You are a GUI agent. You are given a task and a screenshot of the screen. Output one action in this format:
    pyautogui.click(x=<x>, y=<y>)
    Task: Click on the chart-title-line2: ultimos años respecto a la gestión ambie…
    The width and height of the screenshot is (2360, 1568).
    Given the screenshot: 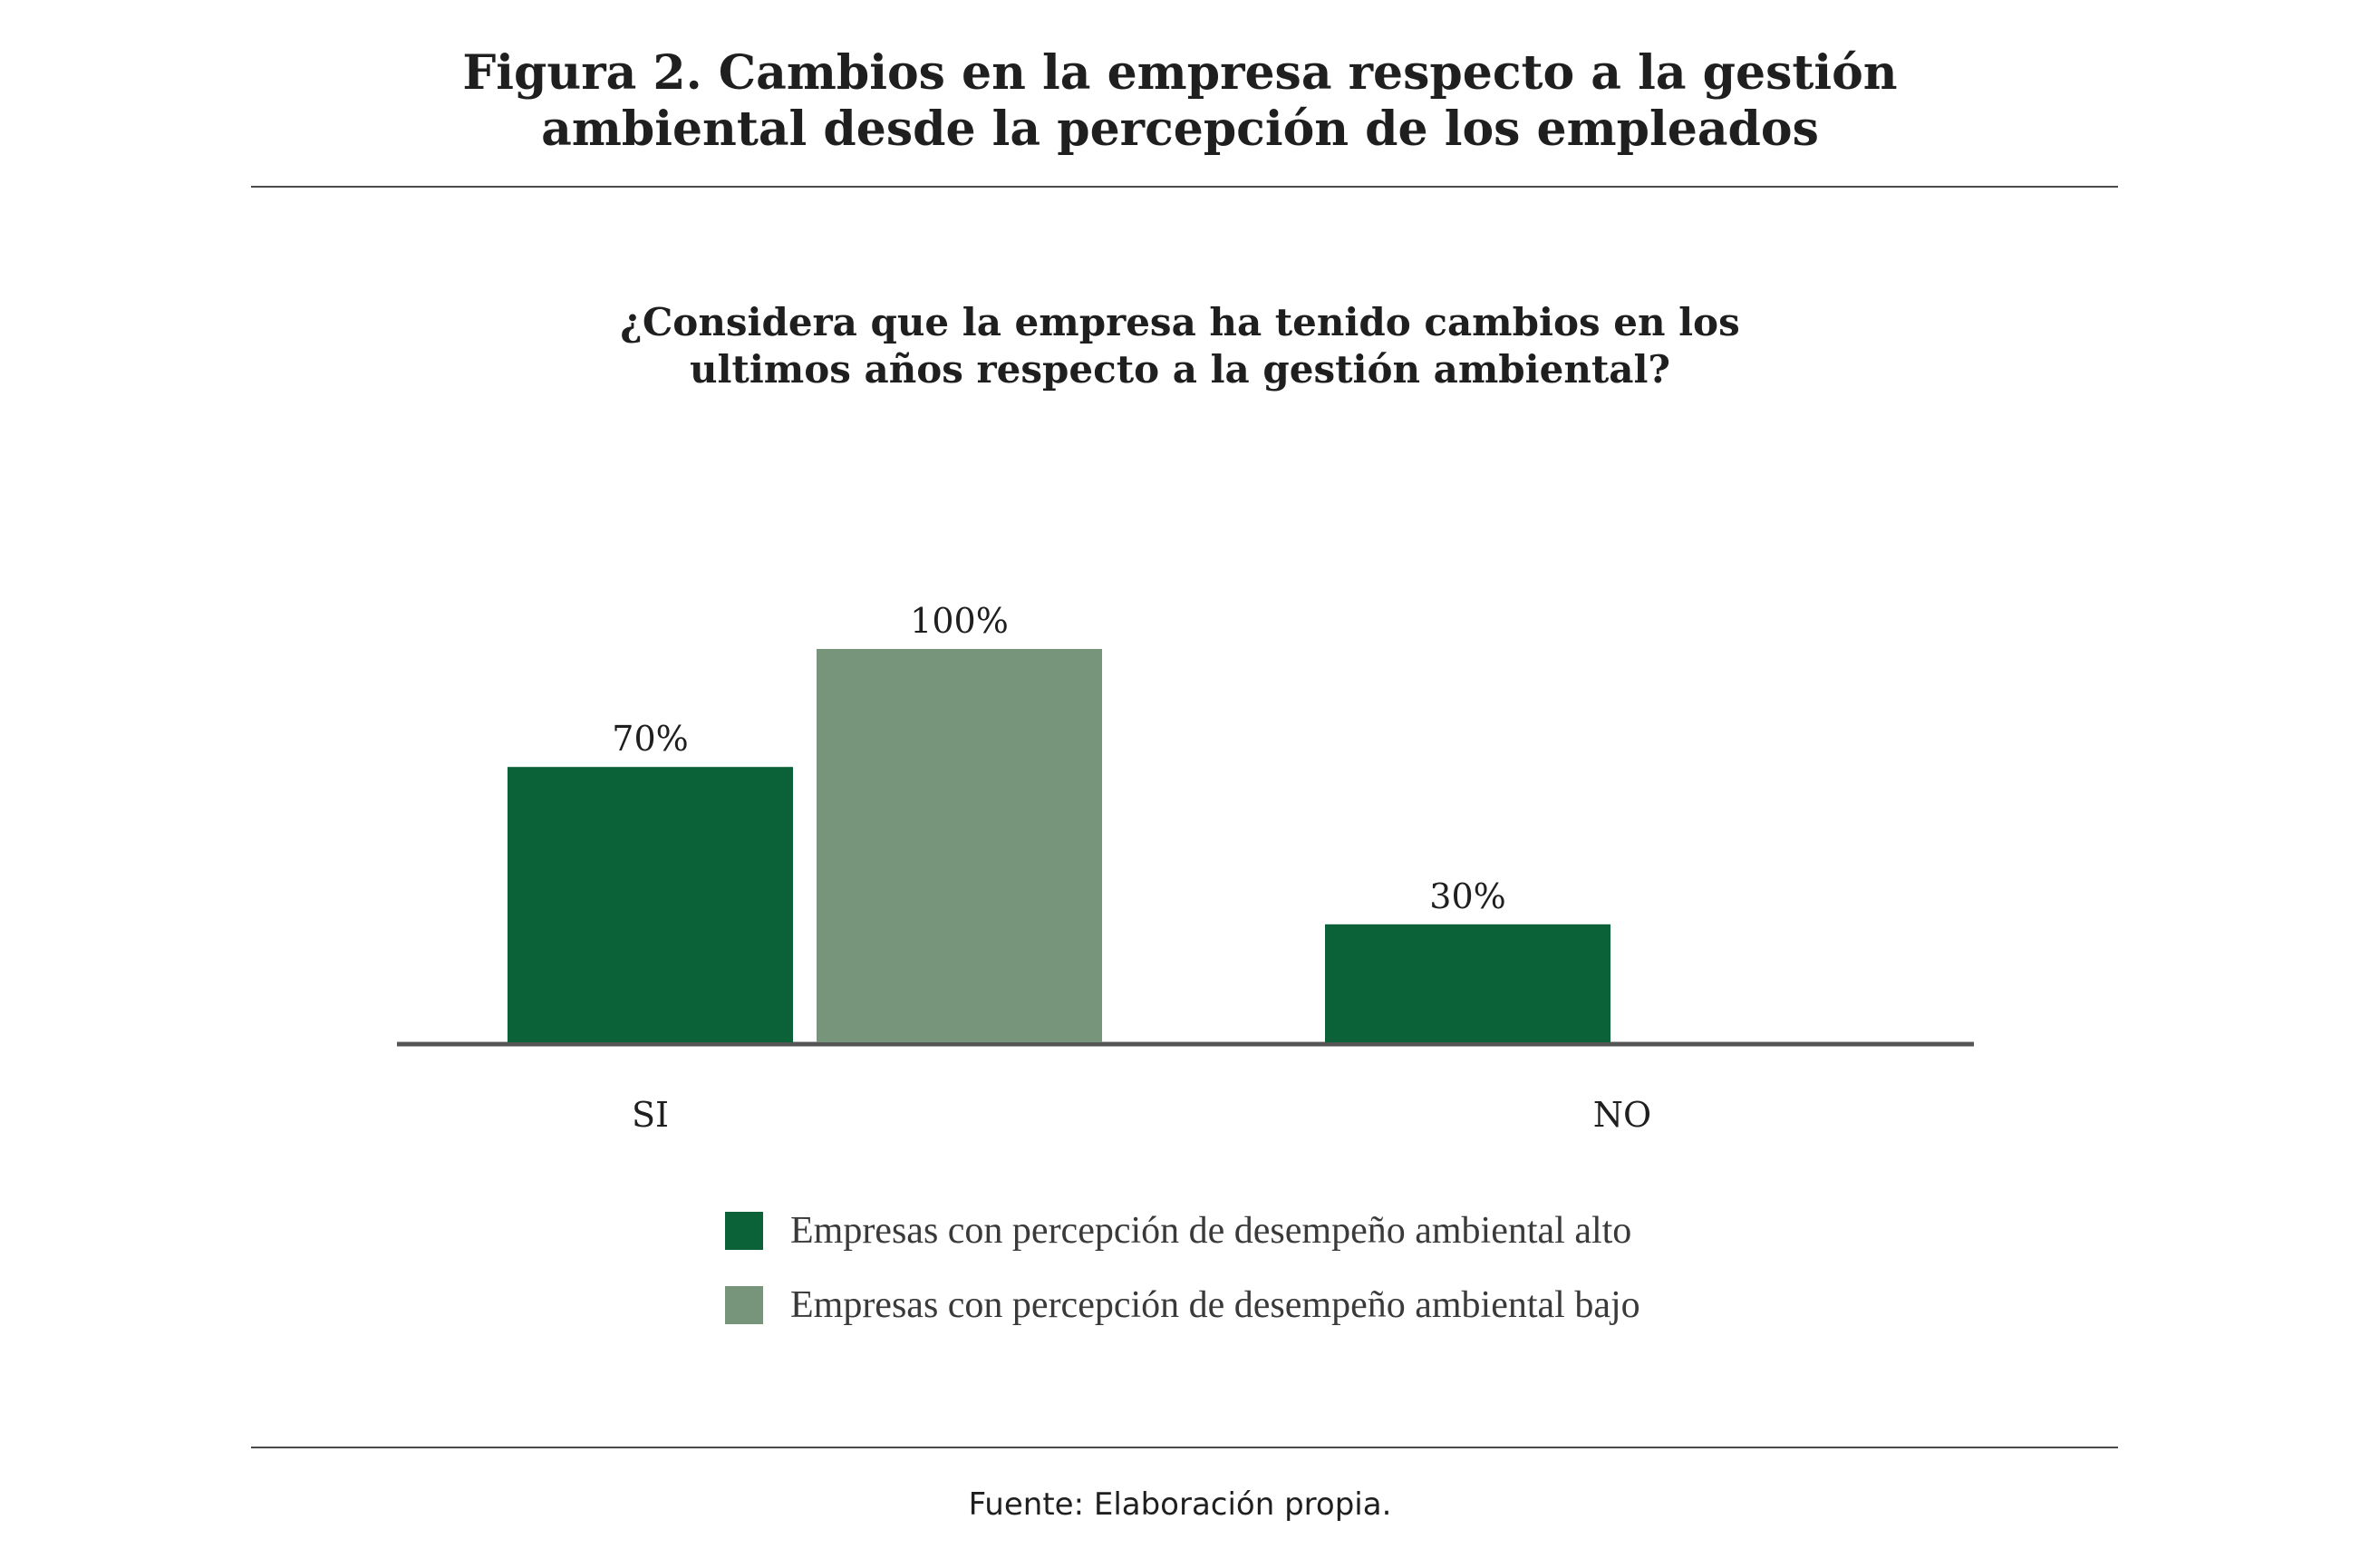 What is the action you would take?
    pyautogui.click(x=1180, y=370)
    